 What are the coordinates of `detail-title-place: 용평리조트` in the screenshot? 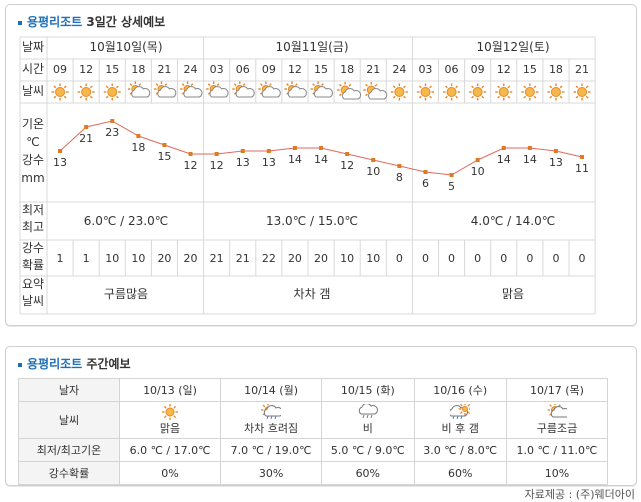 It's located at (55, 22).